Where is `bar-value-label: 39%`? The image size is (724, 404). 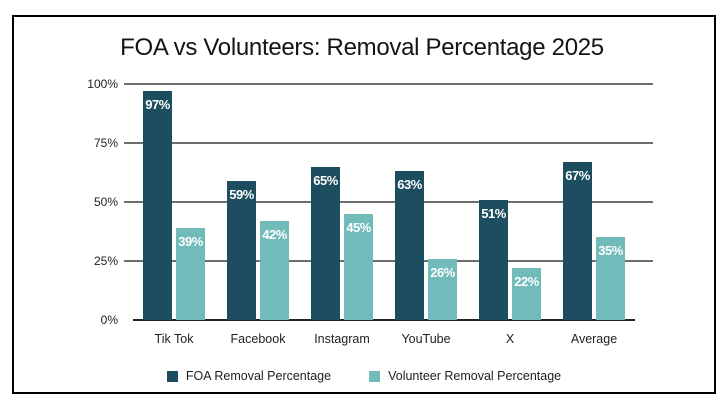
bar-value-label: 39% is located at coordinates (190, 241).